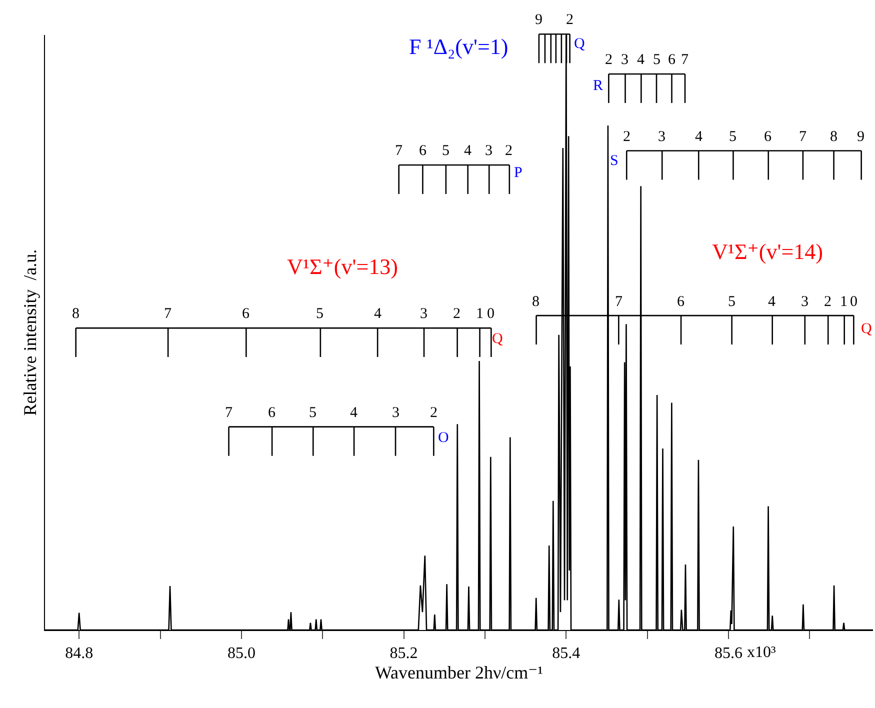  I want to click on text: 9, so click(538, 20).